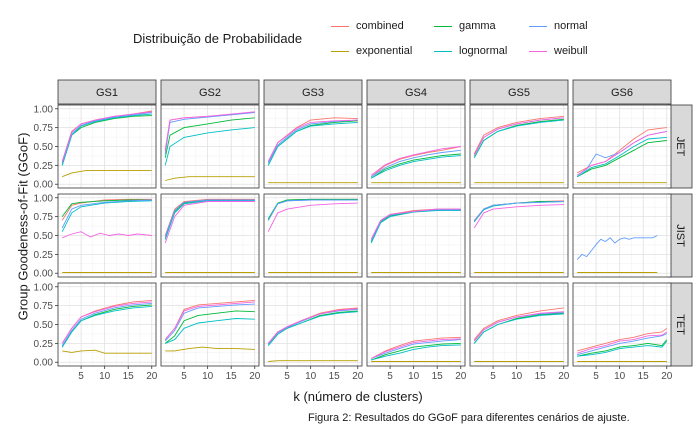 Image resolution: width=700 pixels, height=432 pixels. What do you see at coordinates (519, 93) in the screenshot?
I see `strip-label-GS5: GS5` at bounding box center [519, 93].